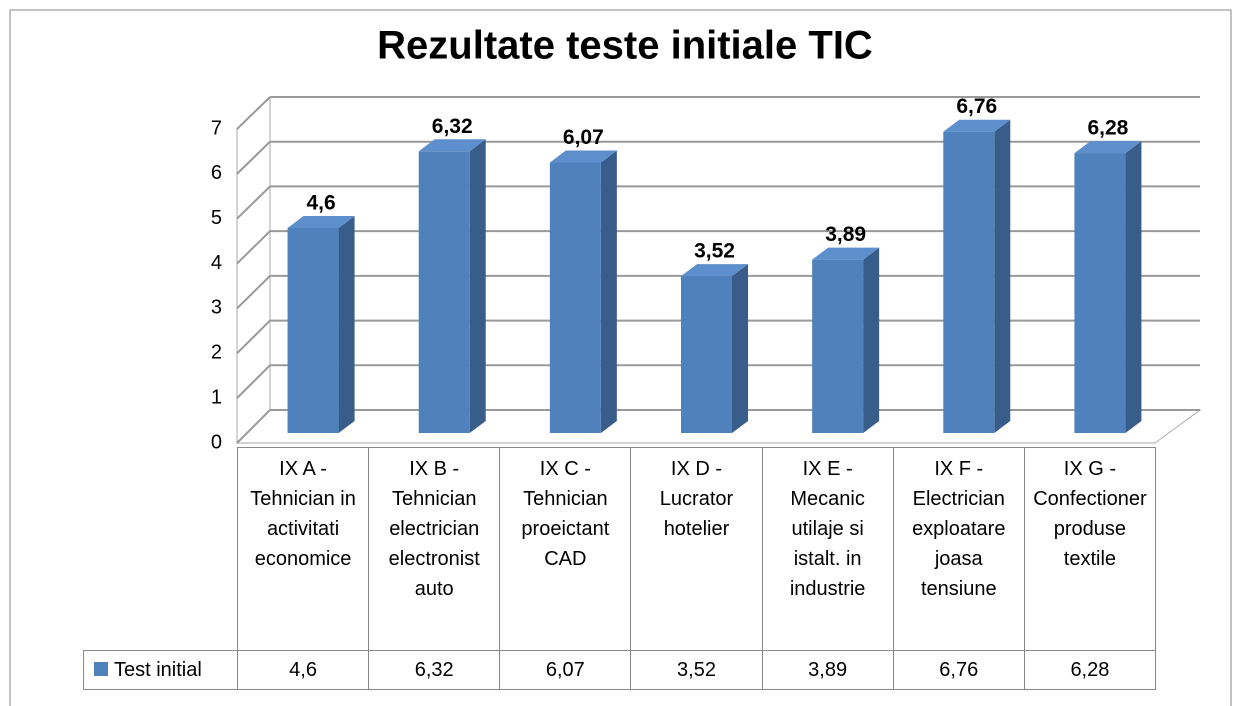 The image size is (1240, 706). What do you see at coordinates (976, 106) in the screenshot?
I see `data-label: 6,76` at bounding box center [976, 106].